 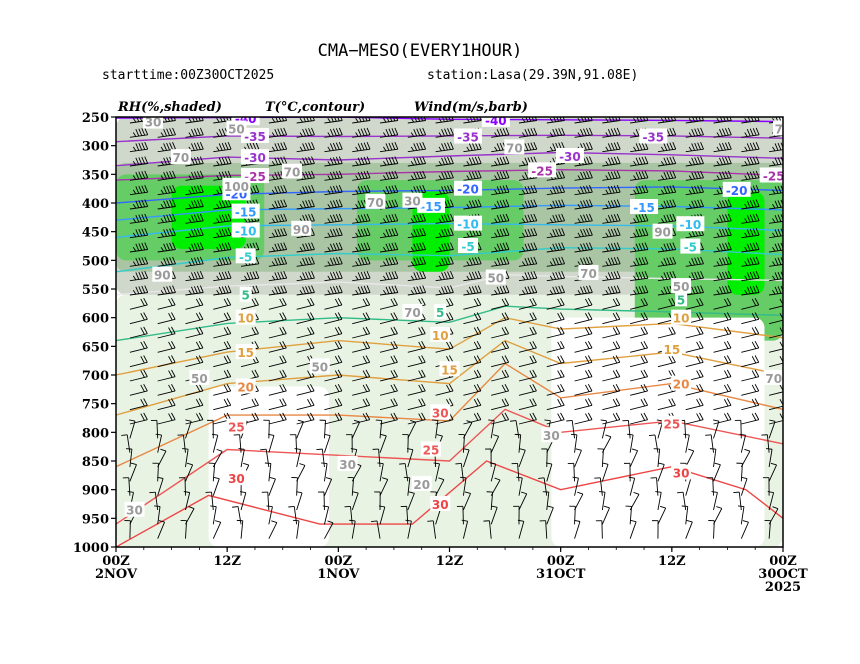 What do you see at coordinates (254, 135) in the screenshot?
I see `temp-label-bg` at bounding box center [254, 135].